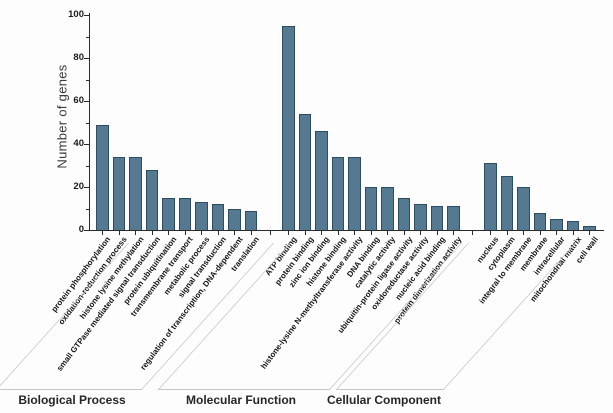  Describe the element at coordinates (62, 116) in the screenshot. I see `y-axis-title: Number of genes` at that location.